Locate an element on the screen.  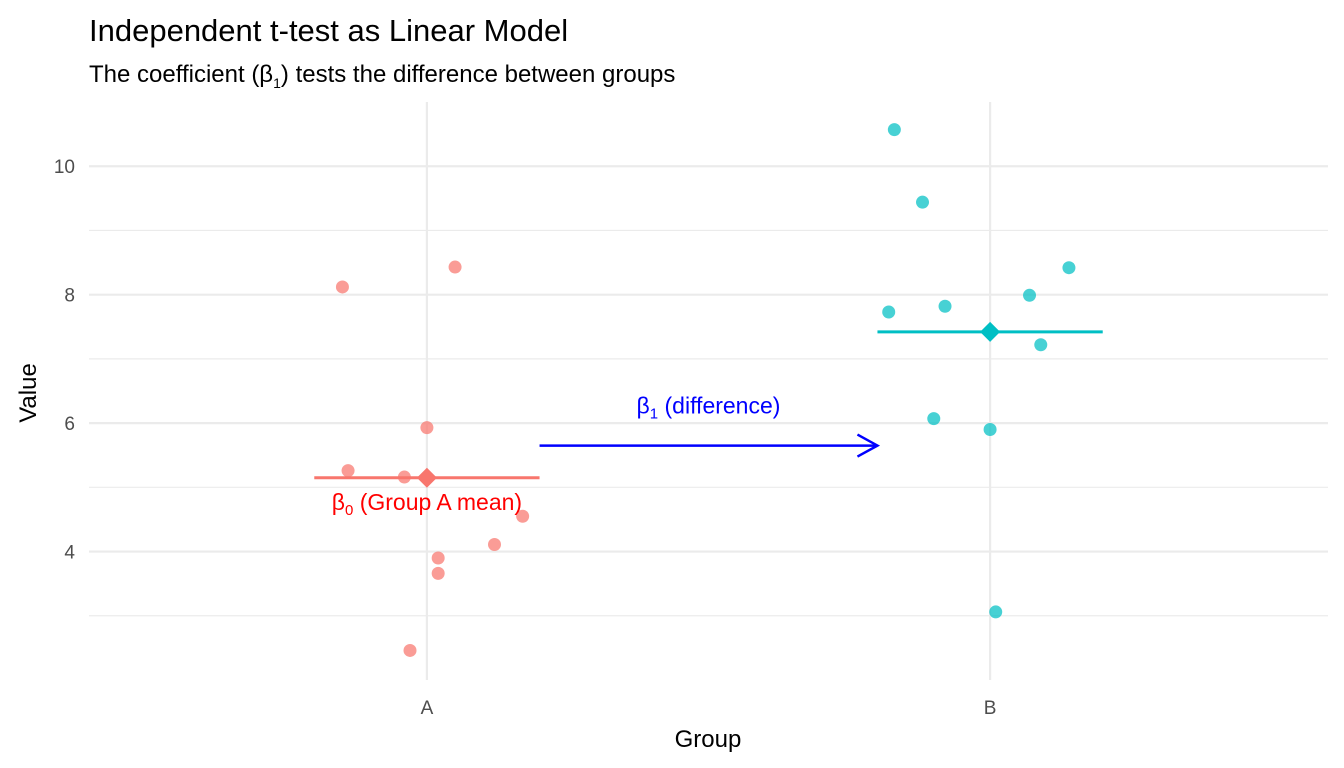
x-tick-label: B is located at coordinates (990, 708).